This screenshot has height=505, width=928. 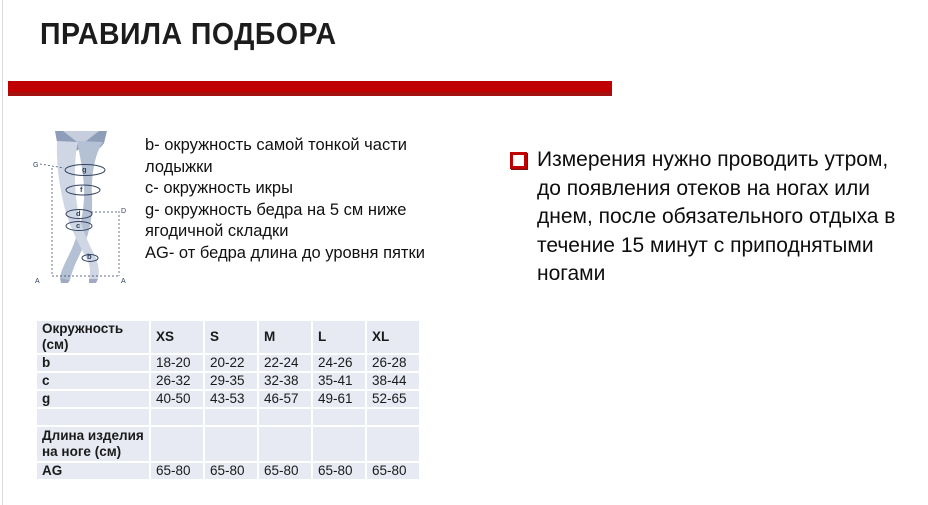 What do you see at coordinates (231, 337) in the screenshot?
I see `table-header-cell: S` at bounding box center [231, 337].